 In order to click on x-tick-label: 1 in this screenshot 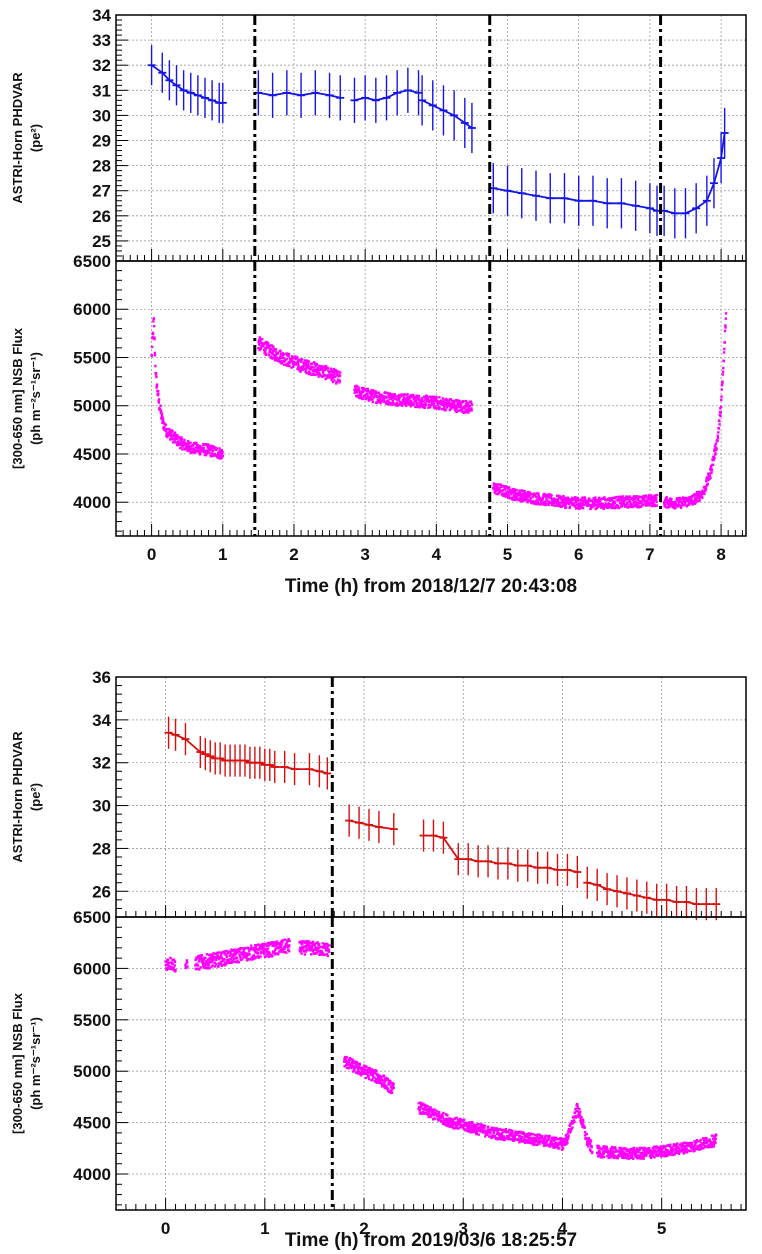, I will do `click(222, 554)`.